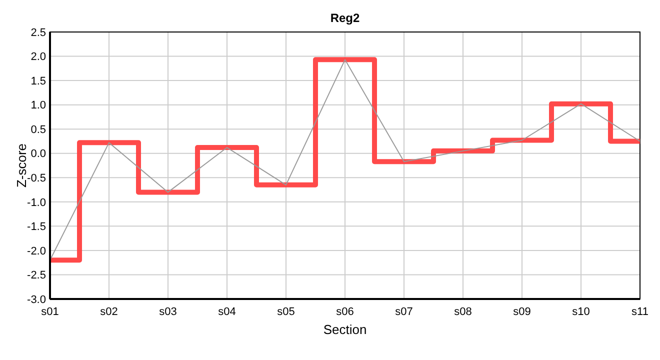  What do you see at coordinates (463, 312) in the screenshot?
I see `x-tick-label: s08` at bounding box center [463, 312].